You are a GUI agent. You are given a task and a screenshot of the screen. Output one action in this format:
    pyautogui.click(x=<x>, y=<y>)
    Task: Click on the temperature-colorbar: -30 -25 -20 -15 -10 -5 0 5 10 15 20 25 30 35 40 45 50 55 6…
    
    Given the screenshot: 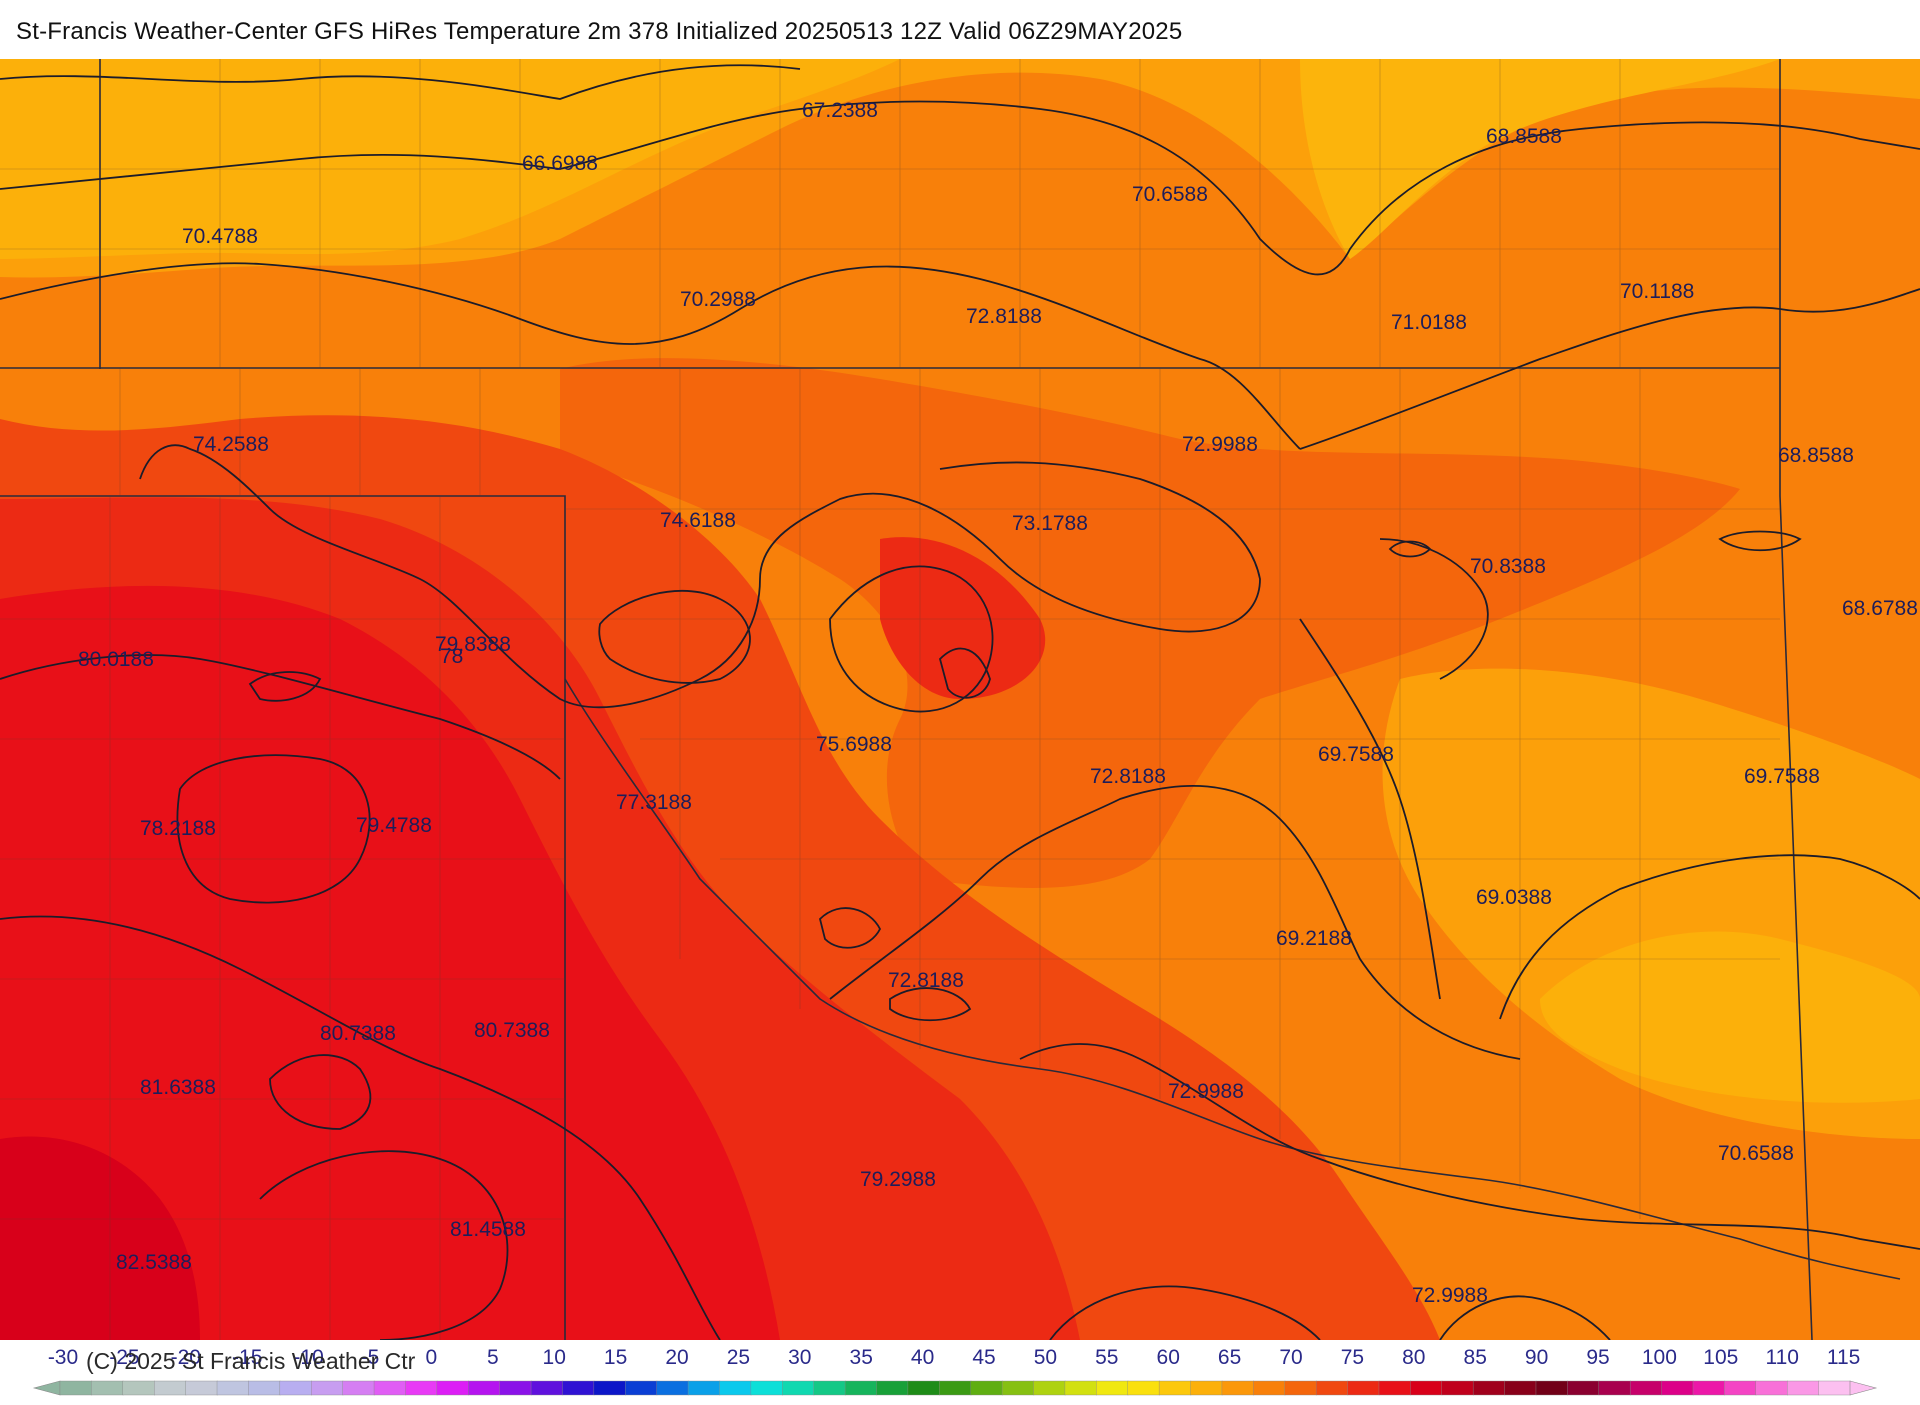 What is the action you would take?
    pyautogui.click(x=960, y=1370)
    